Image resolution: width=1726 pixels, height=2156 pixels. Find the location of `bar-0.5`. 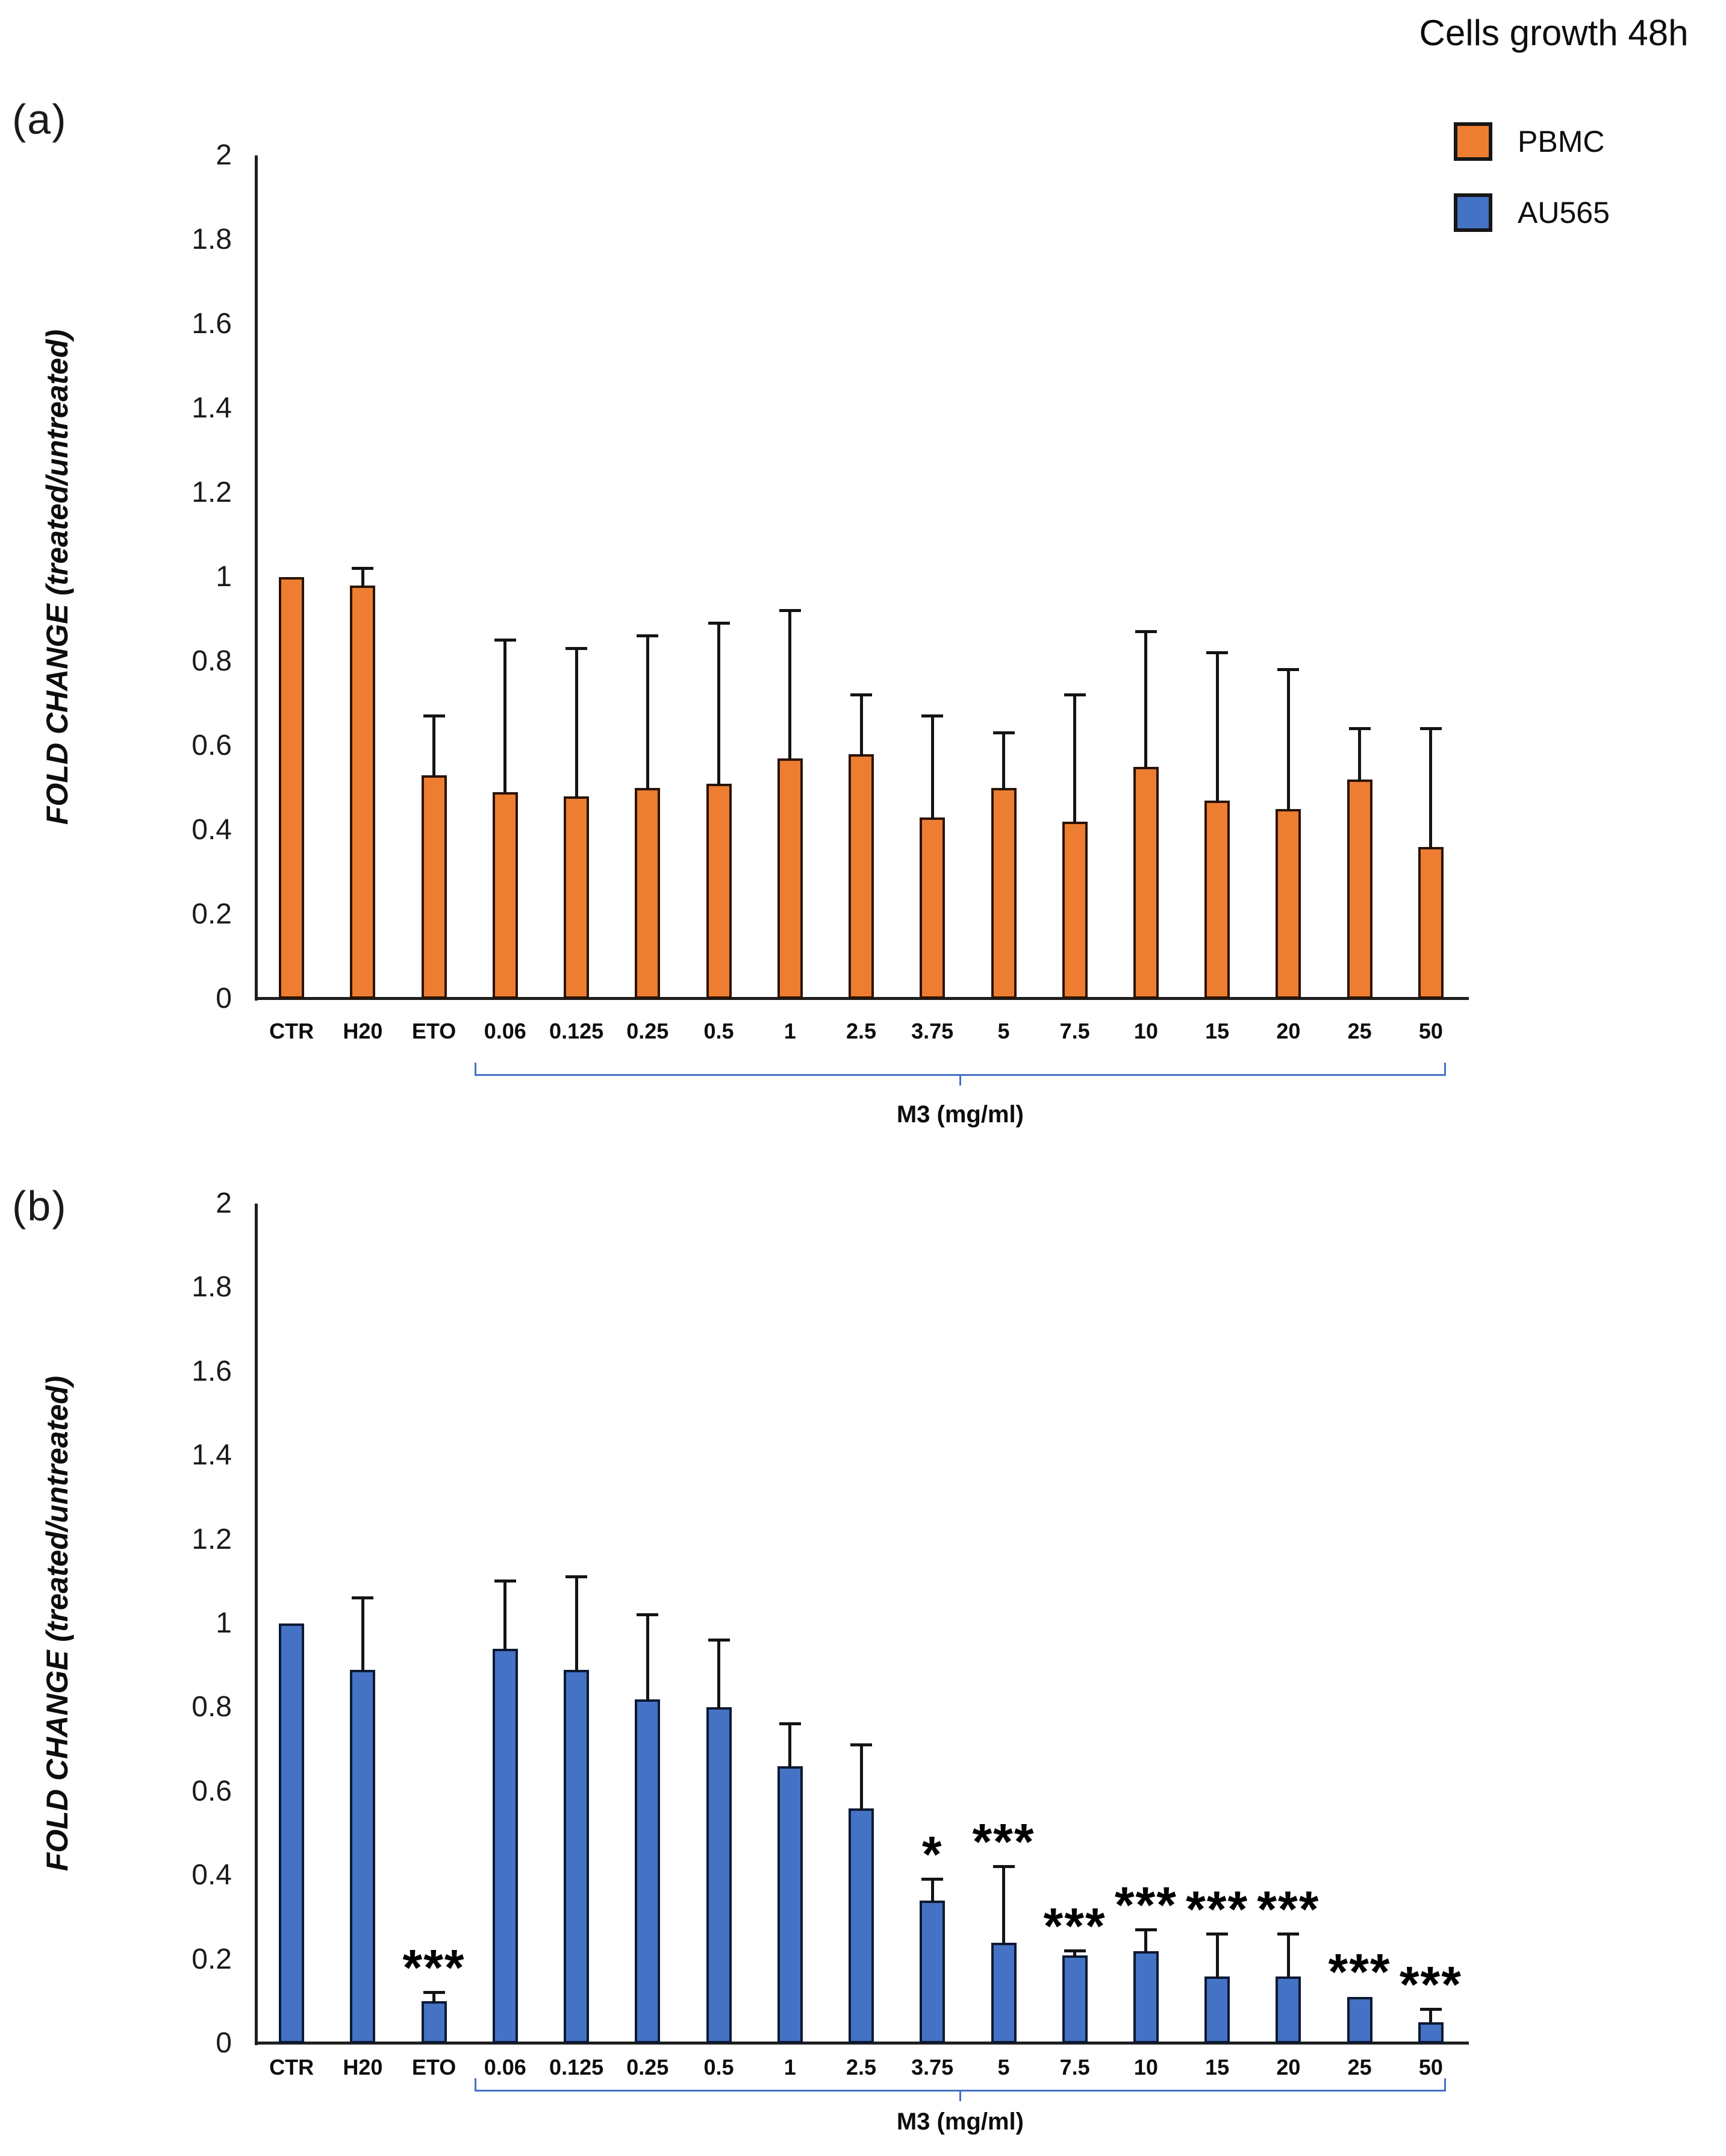

bar-0.5 is located at coordinates (719, 891).